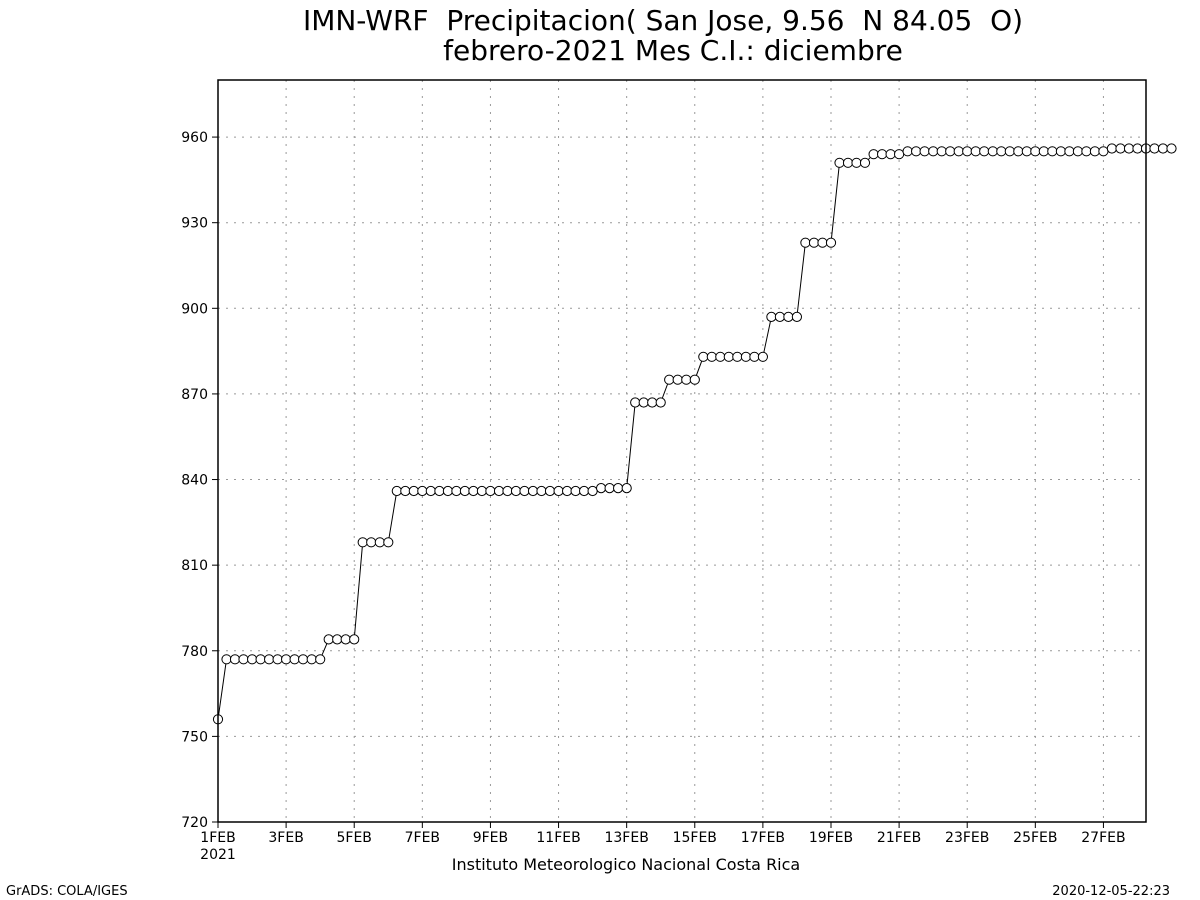  Describe the element at coordinates (67, 891) in the screenshot. I see `footer-left: GrADS: COLA/IGES` at that location.